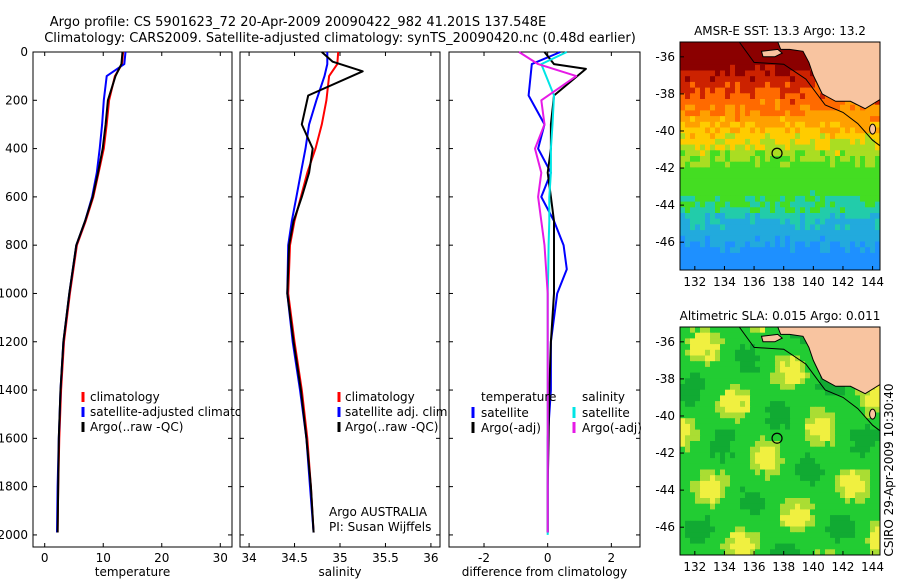  What do you see at coordinates (780, 316) in the screenshot?
I see `sla-map-title: Altimetric SLA: 0.015 Argo: 0.011` at bounding box center [780, 316].